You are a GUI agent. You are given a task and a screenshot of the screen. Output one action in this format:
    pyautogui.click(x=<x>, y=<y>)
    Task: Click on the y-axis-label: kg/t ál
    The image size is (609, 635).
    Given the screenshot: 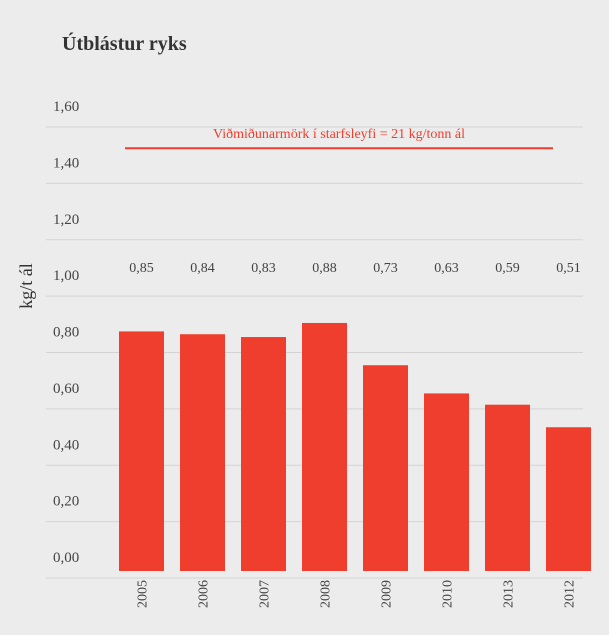 What is the action you would take?
    pyautogui.click(x=26, y=286)
    